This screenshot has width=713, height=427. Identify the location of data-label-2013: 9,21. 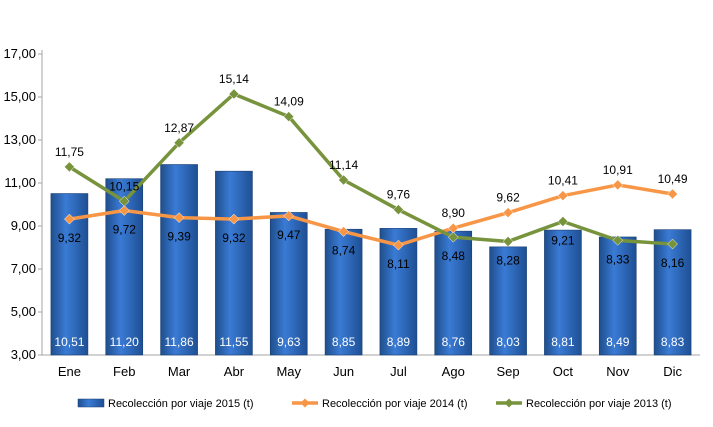
(563, 240).